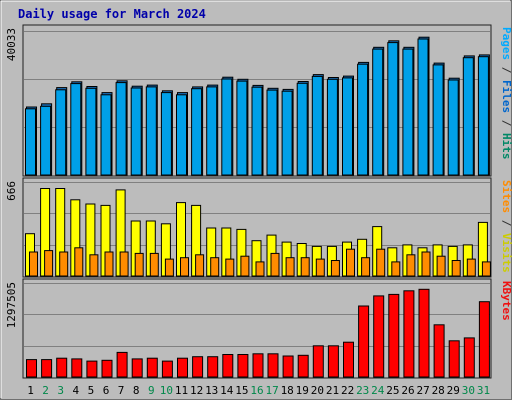 The height and width of the screenshot is (405, 512). What do you see at coordinates (11, 305) in the screenshot?
I see `y-max-label: 1297505` at bounding box center [11, 305].